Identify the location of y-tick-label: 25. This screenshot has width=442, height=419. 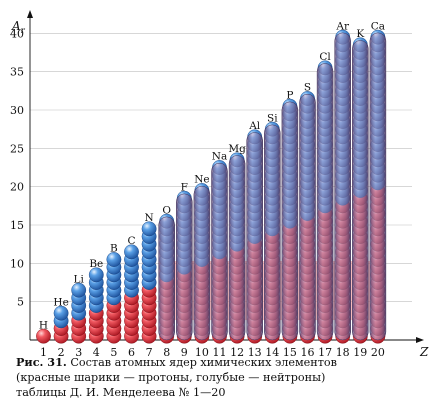
(17, 148).